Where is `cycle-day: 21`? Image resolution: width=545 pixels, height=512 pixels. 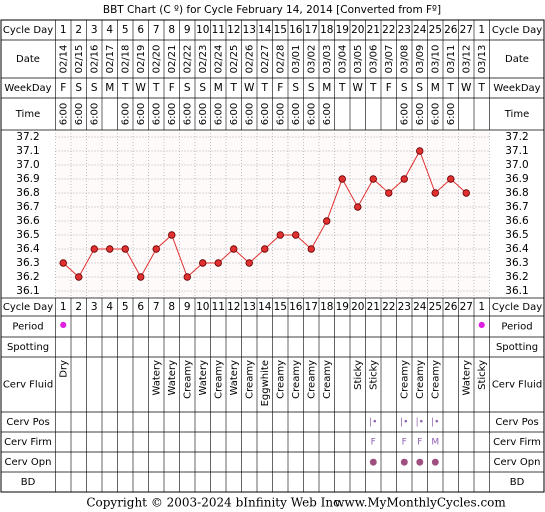
cycle-day: 21 is located at coordinates (373, 30).